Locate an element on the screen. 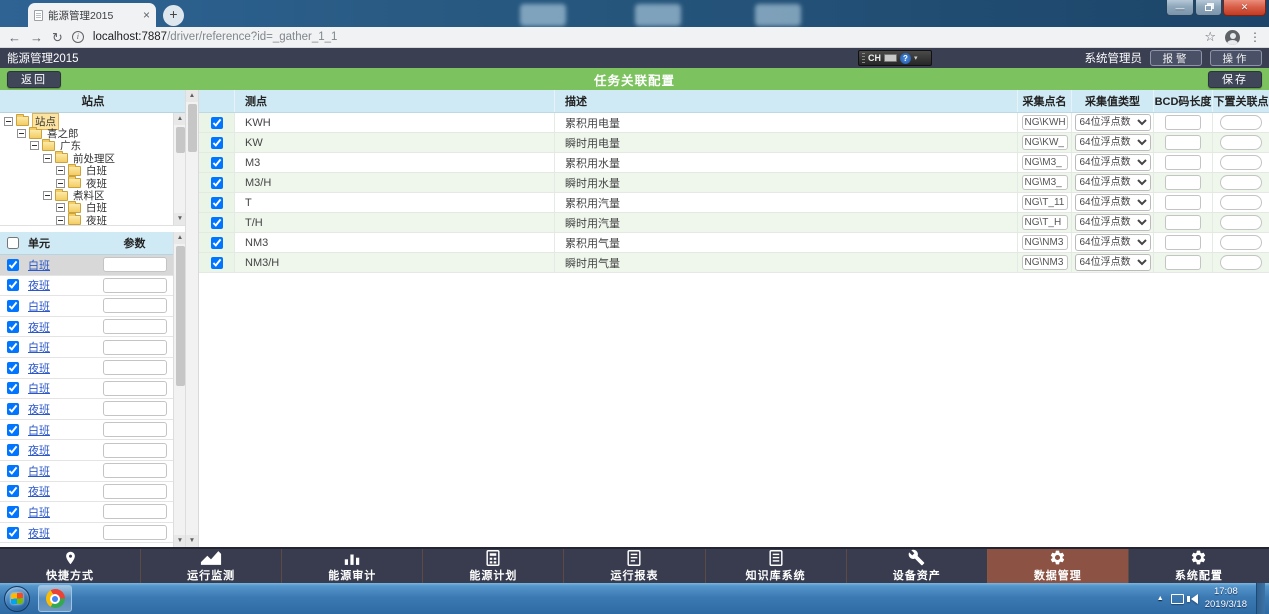  ime-language-label: CH is located at coordinates (874, 58).